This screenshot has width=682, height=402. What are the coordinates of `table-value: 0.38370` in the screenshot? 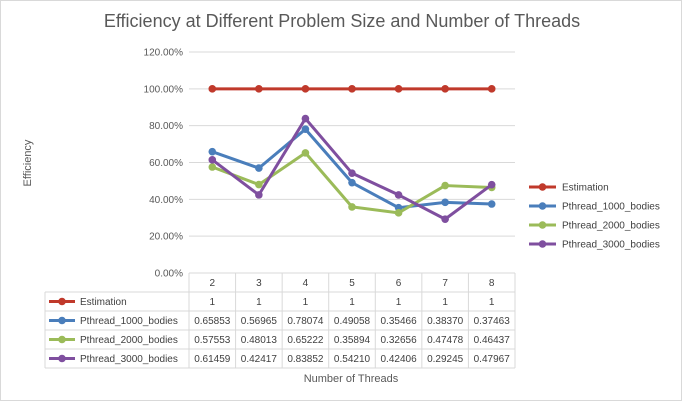 It's located at (445, 321).